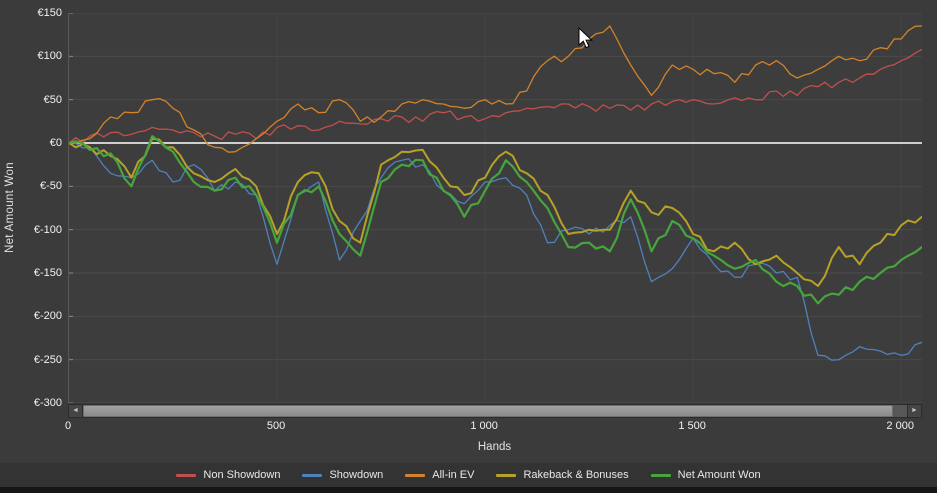  I want to click on horizontal-scrollbar: ◄ ►, so click(495, 411).